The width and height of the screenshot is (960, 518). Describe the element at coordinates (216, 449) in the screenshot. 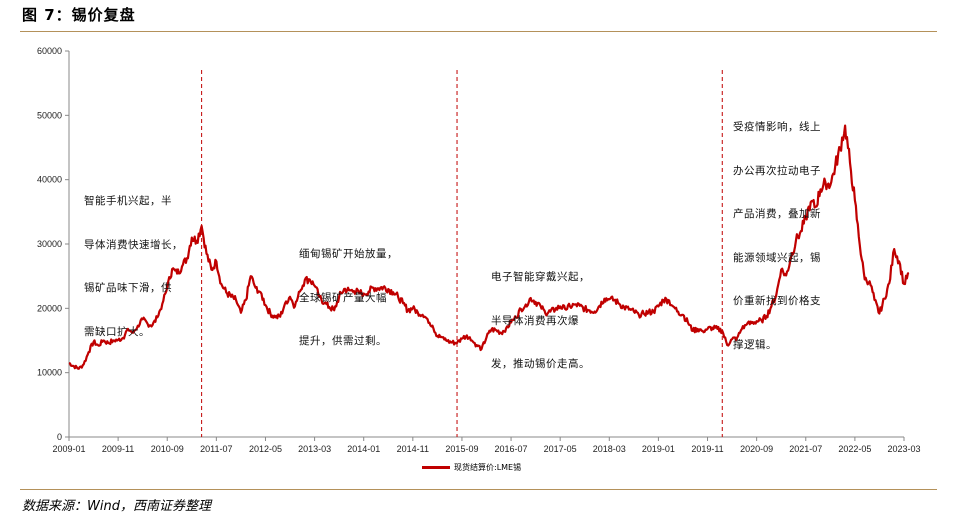

I see `x-tick-label: 2011-07` at that location.